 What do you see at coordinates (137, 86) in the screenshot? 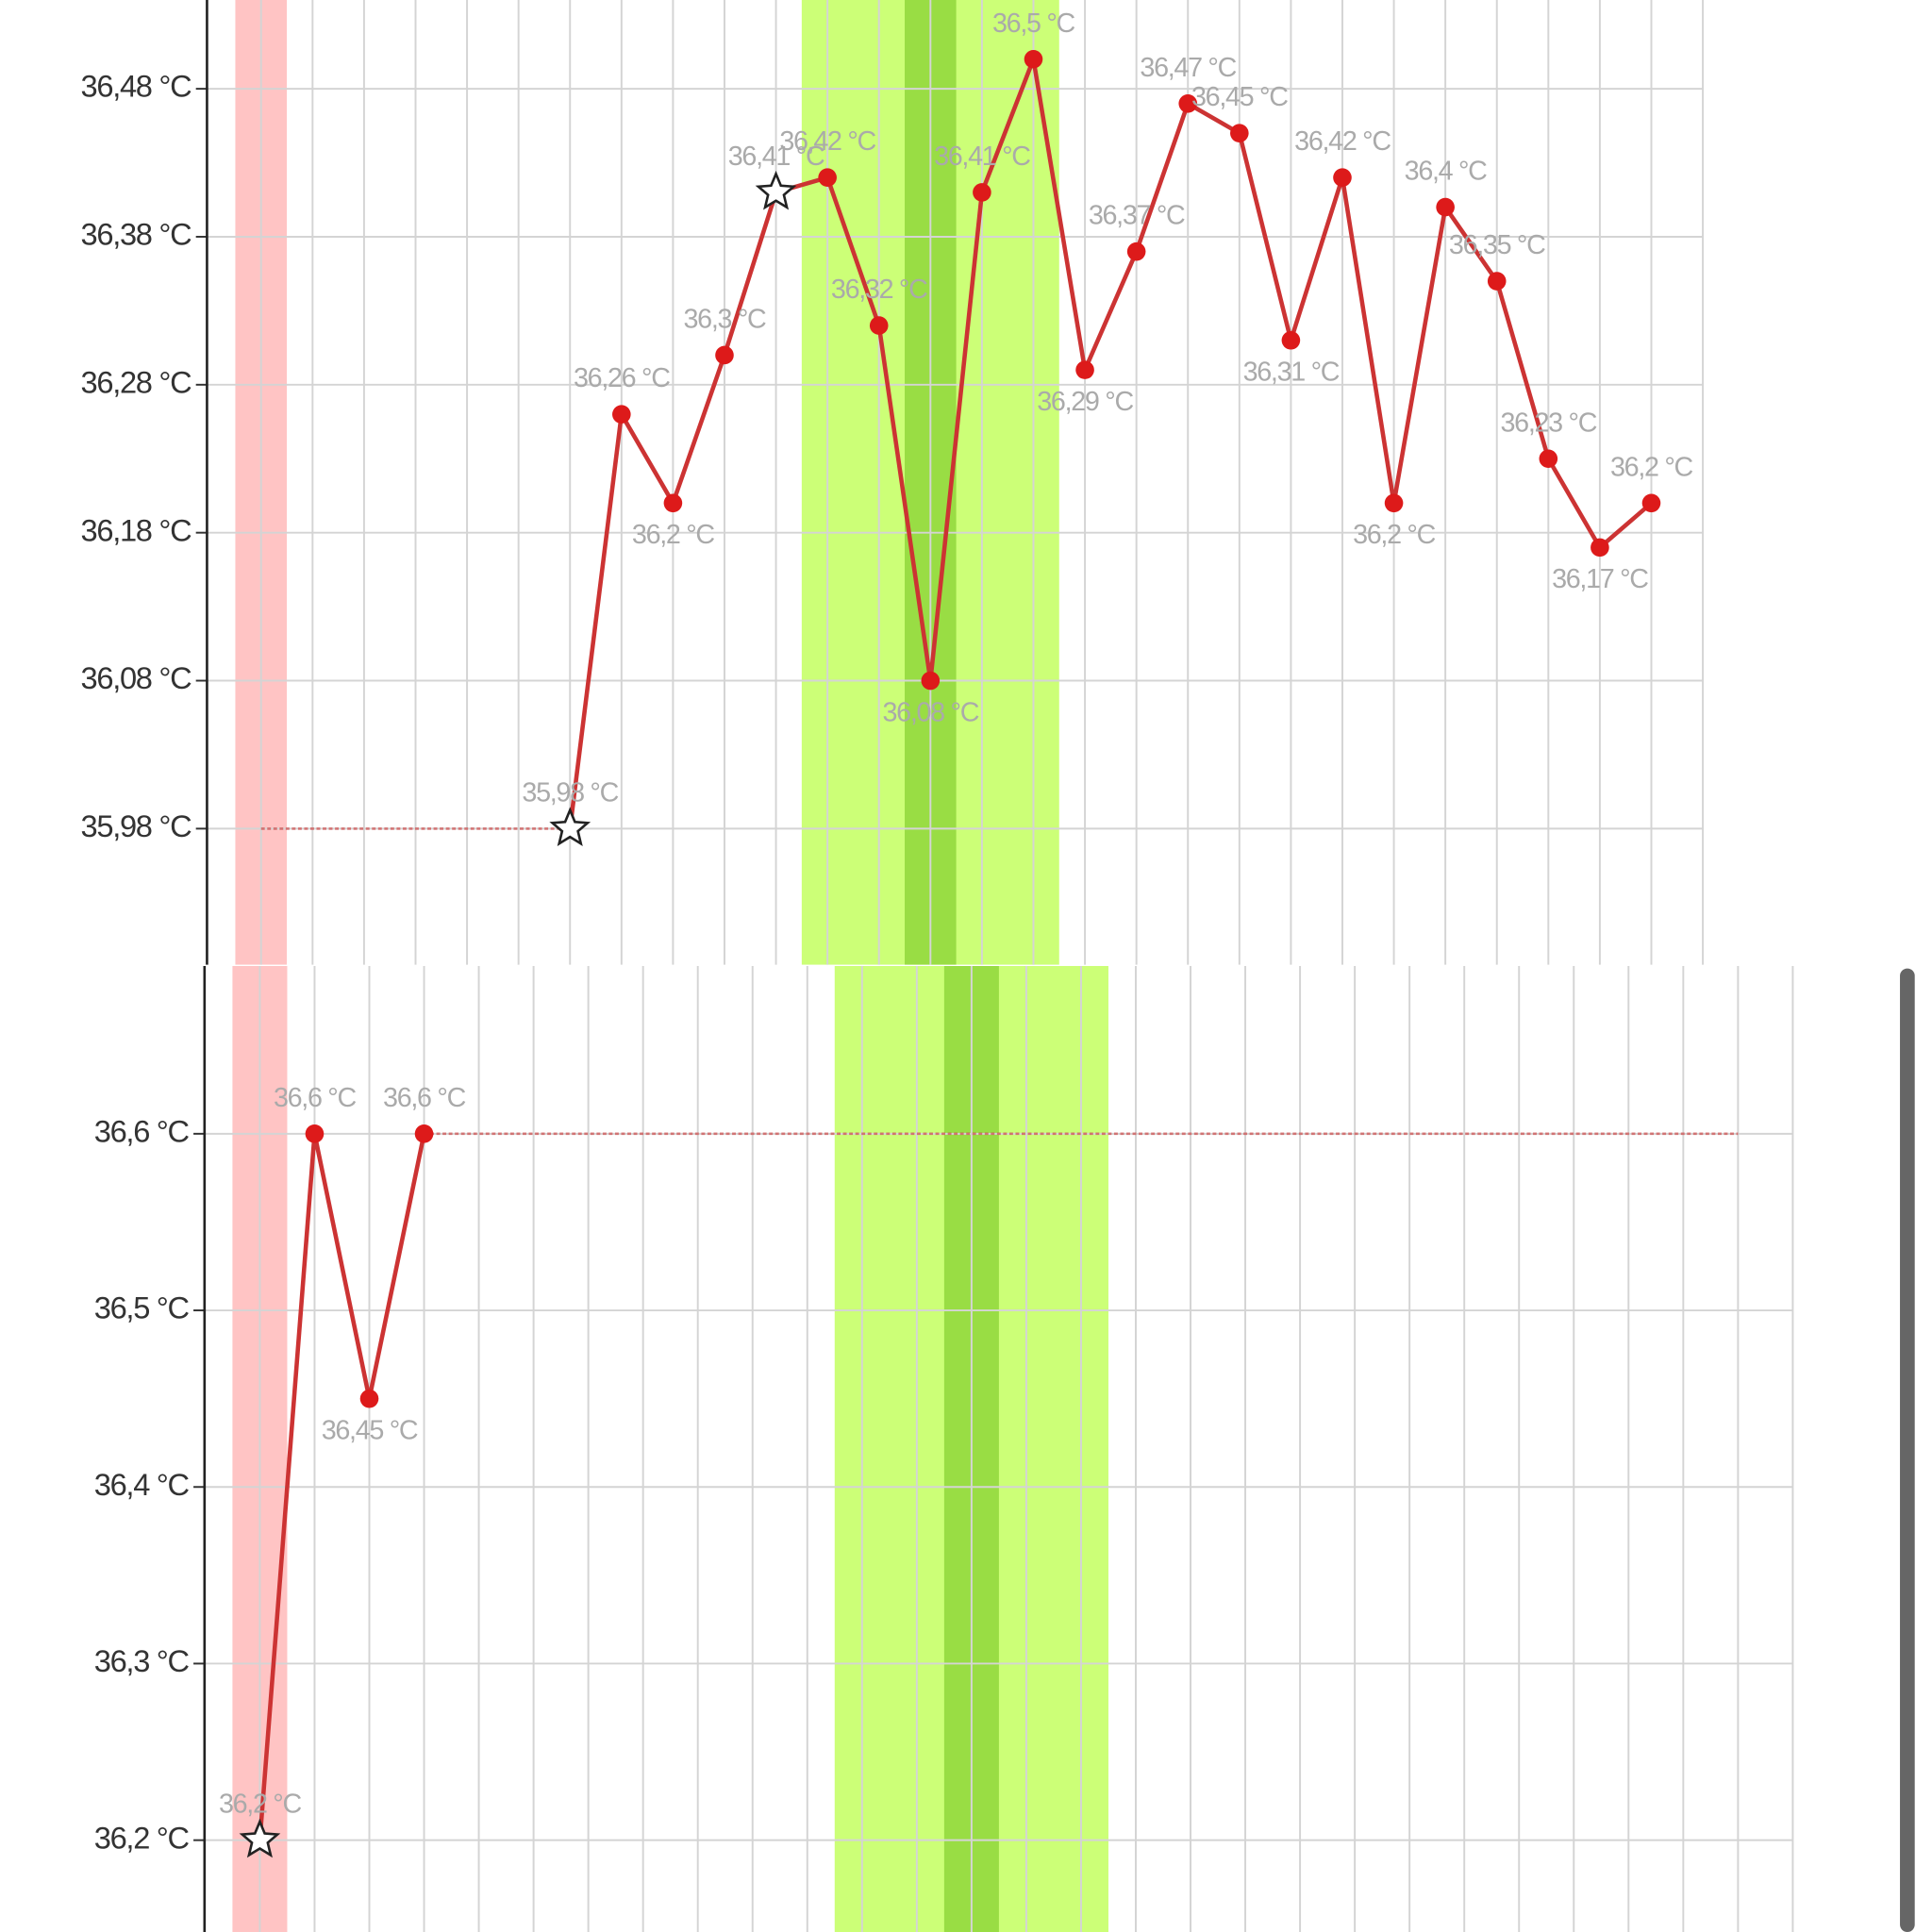
I see `y-tick-label: 36,48 °C` at bounding box center [137, 86].